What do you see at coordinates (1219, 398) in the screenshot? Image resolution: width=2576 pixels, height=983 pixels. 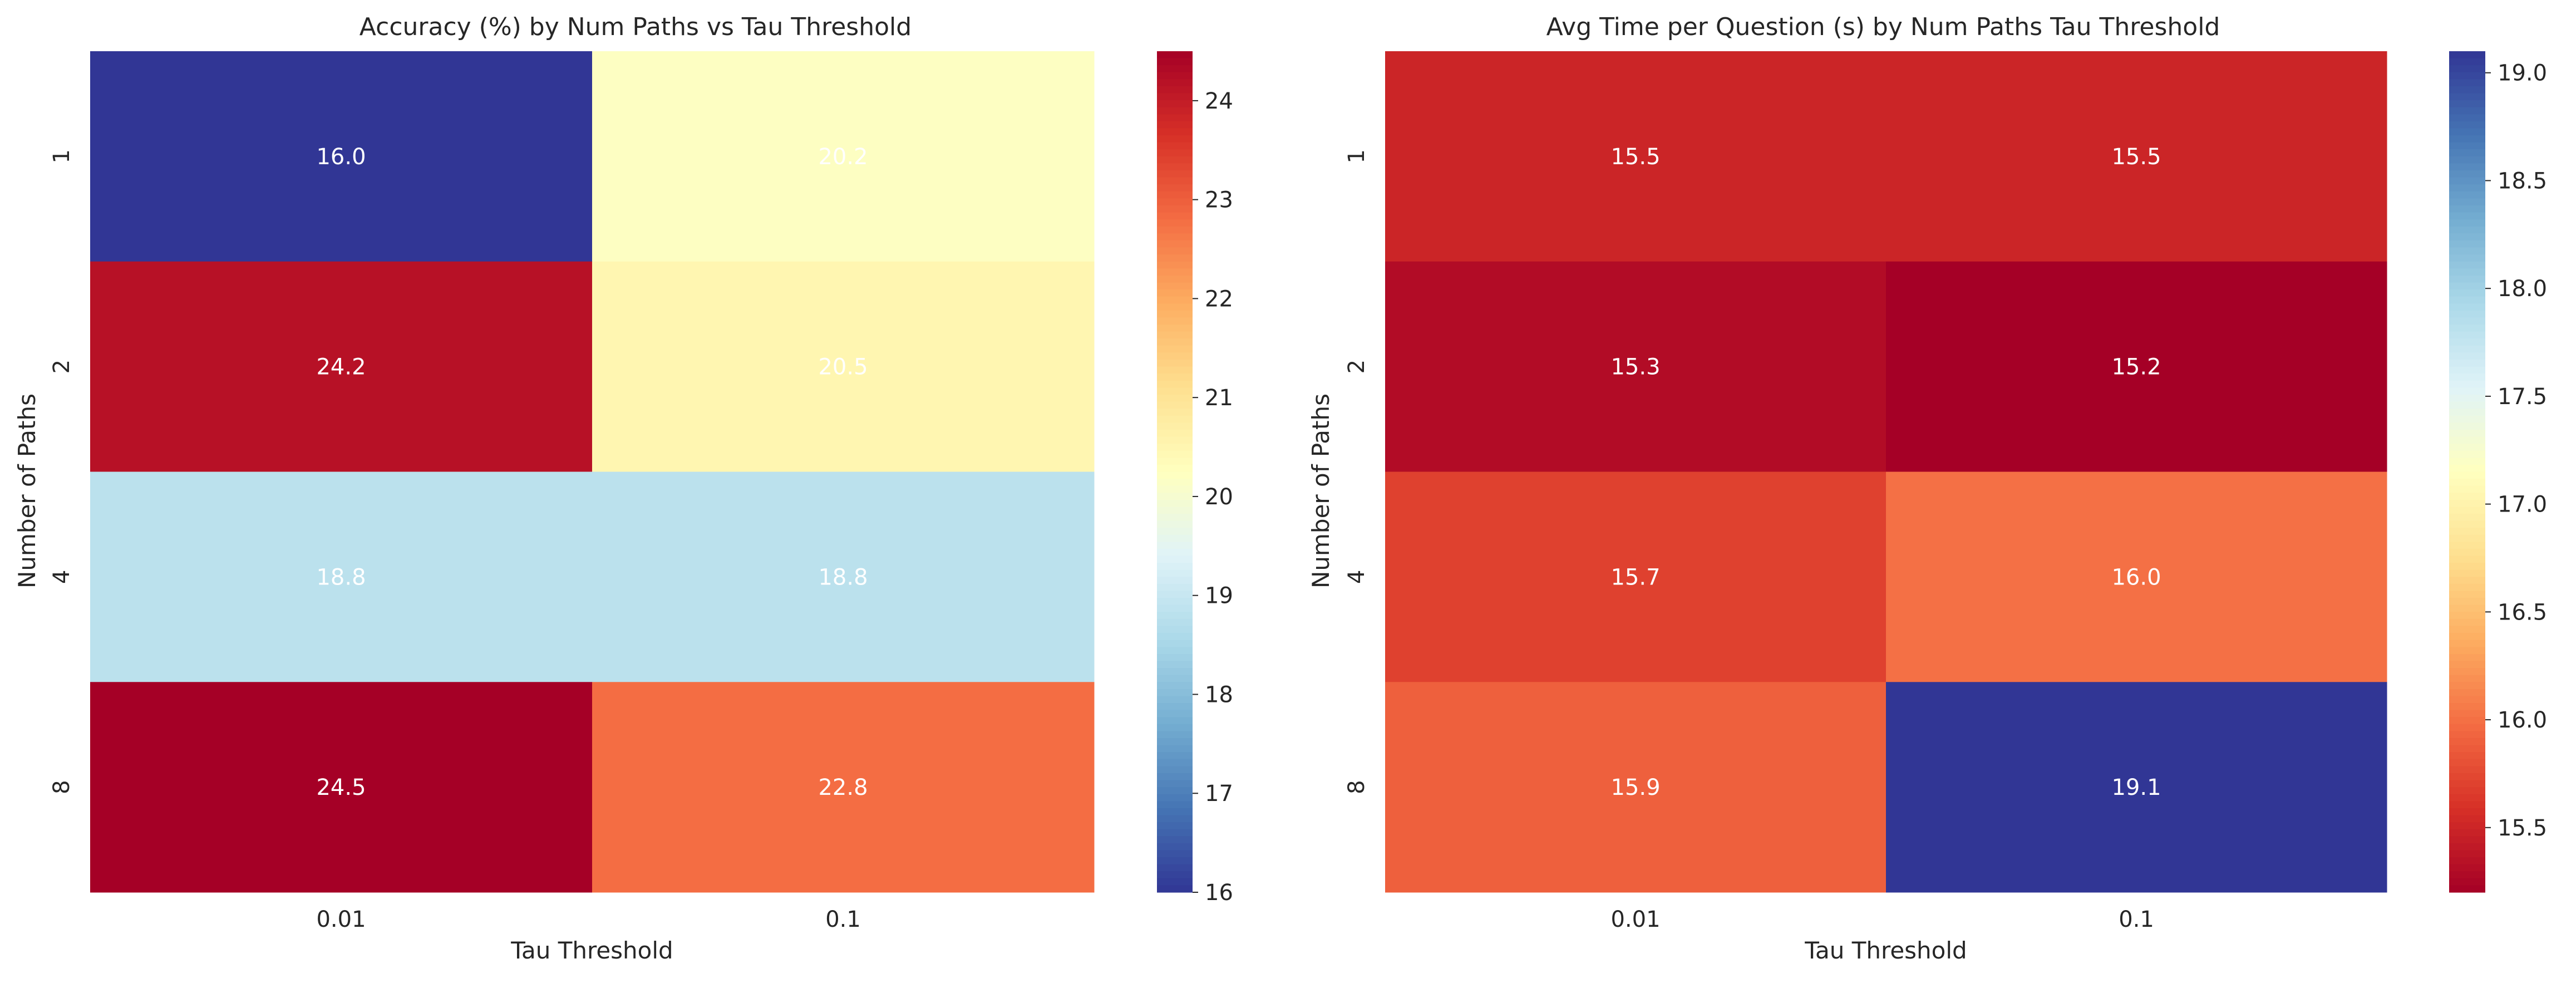 I see `colorbar-tick-label: 21` at bounding box center [1219, 398].